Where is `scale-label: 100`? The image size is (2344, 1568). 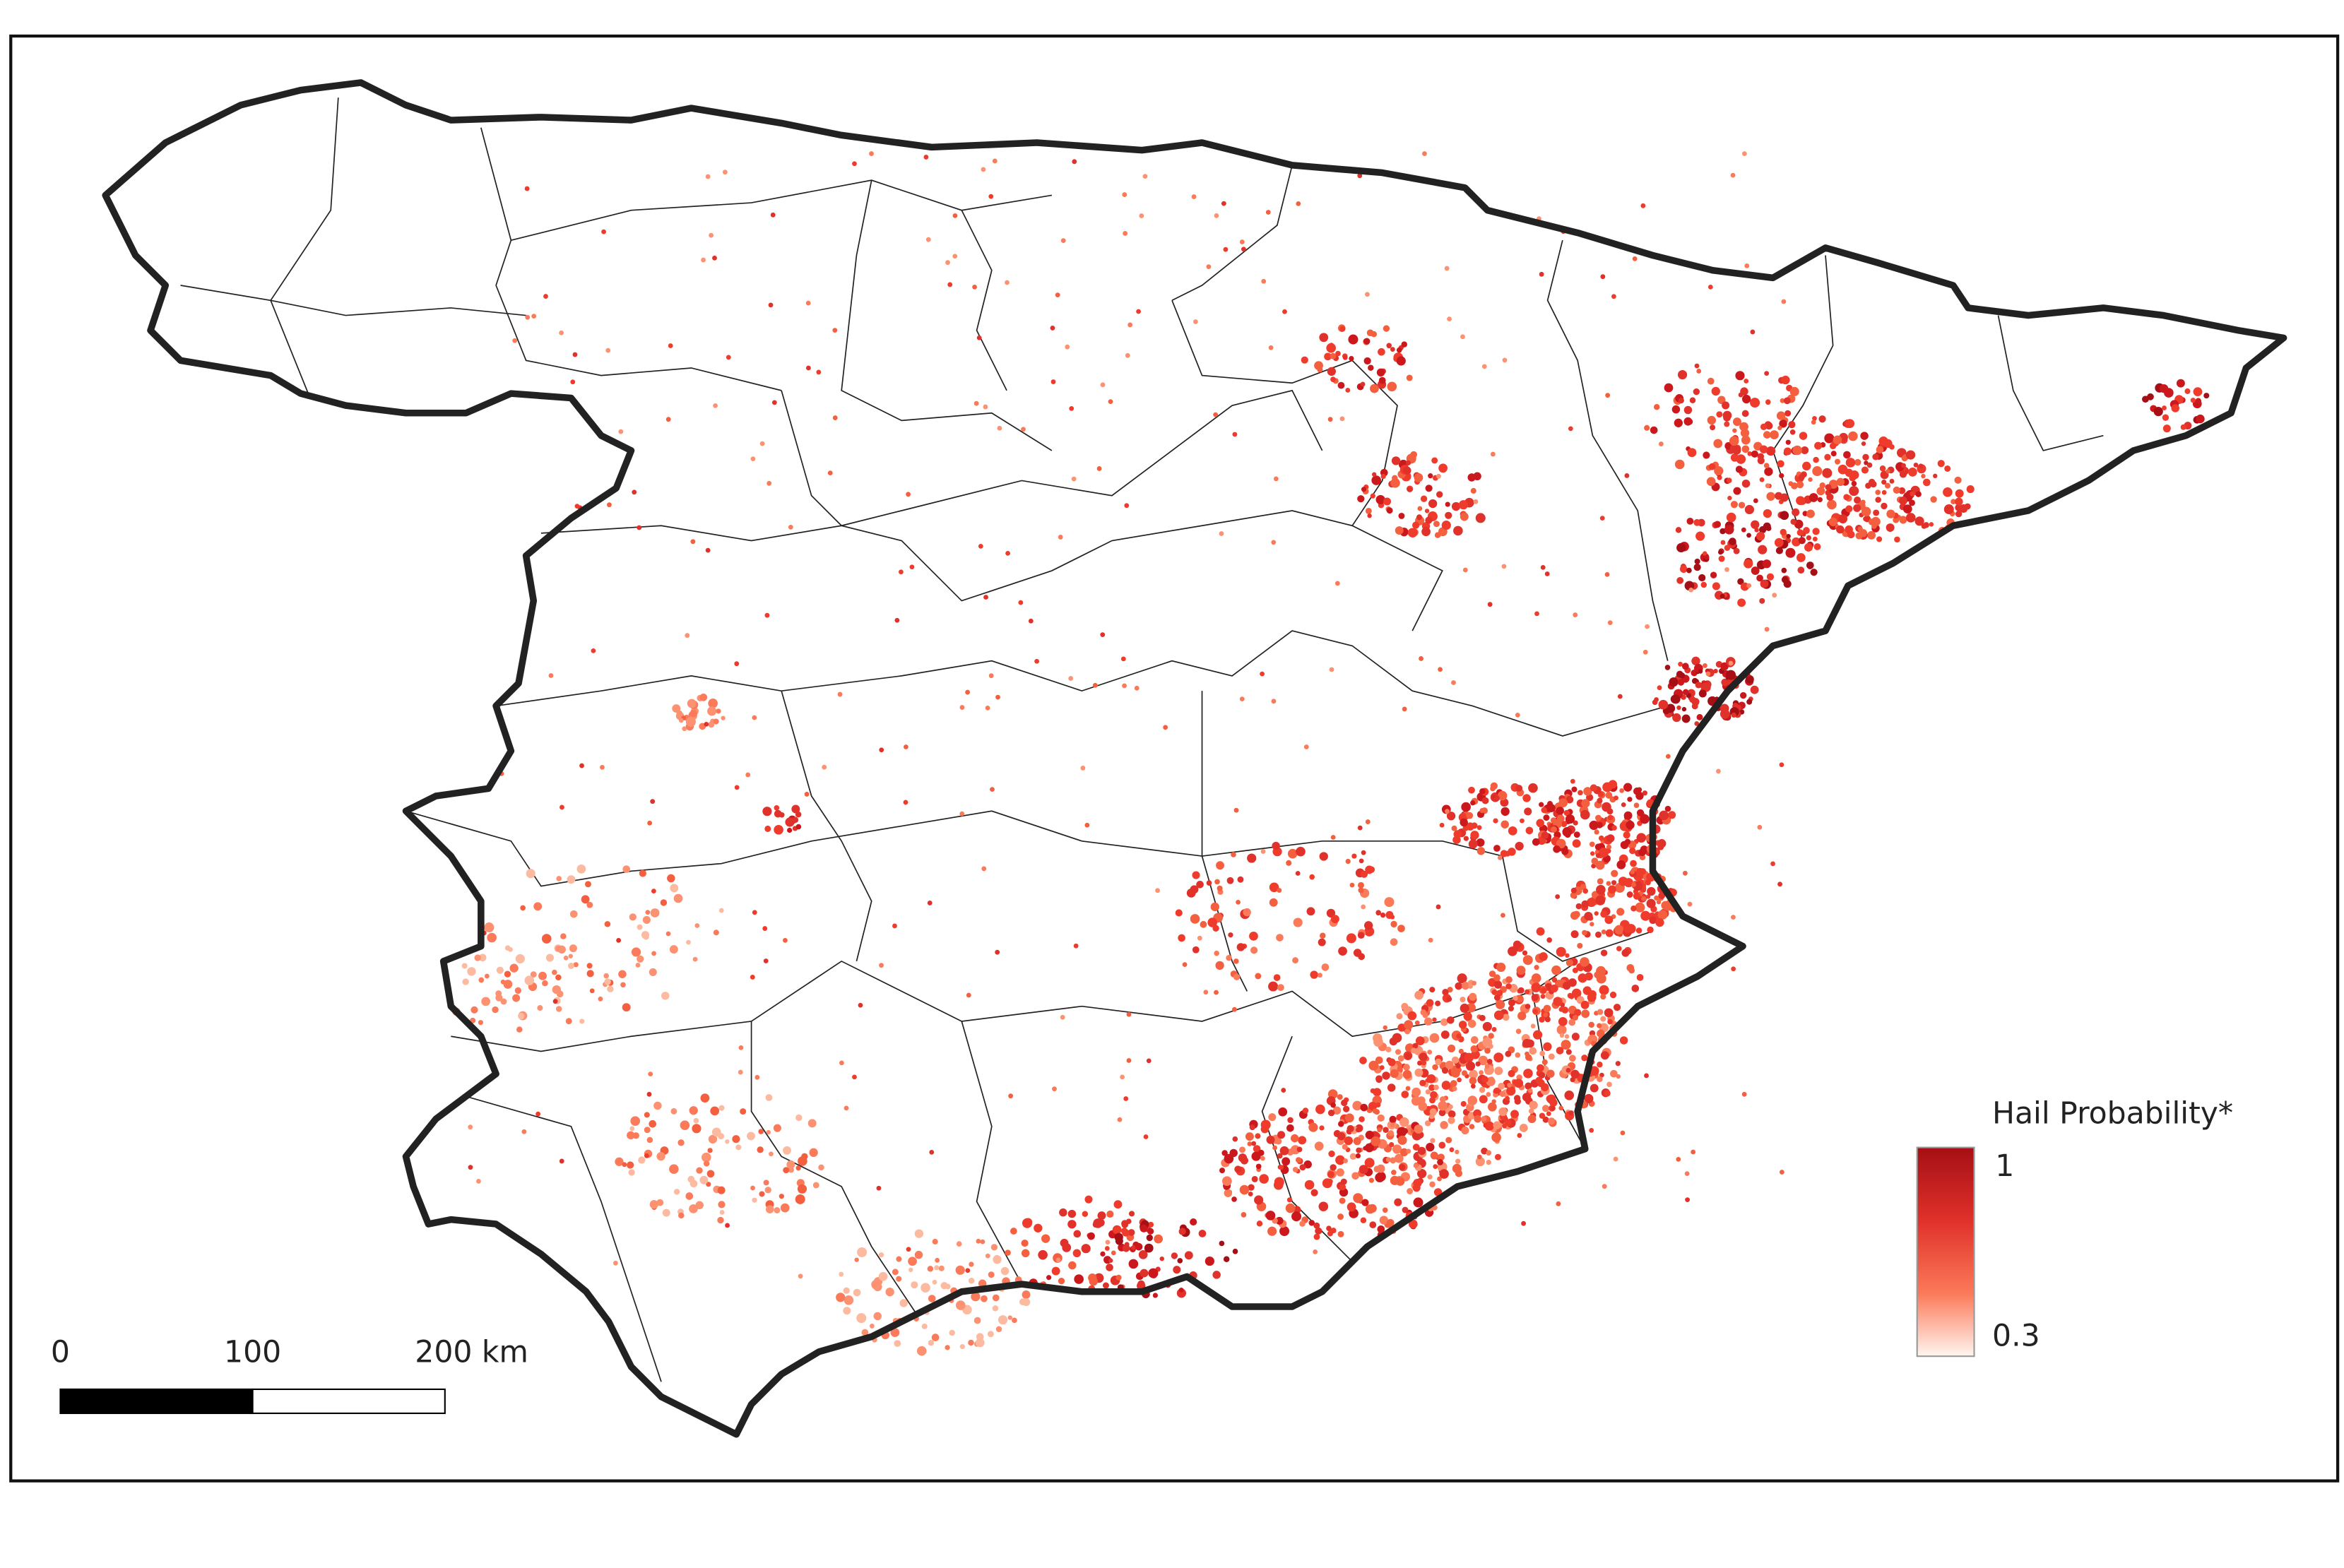
scale-label: 100 is located at coordinates (252, 1353).